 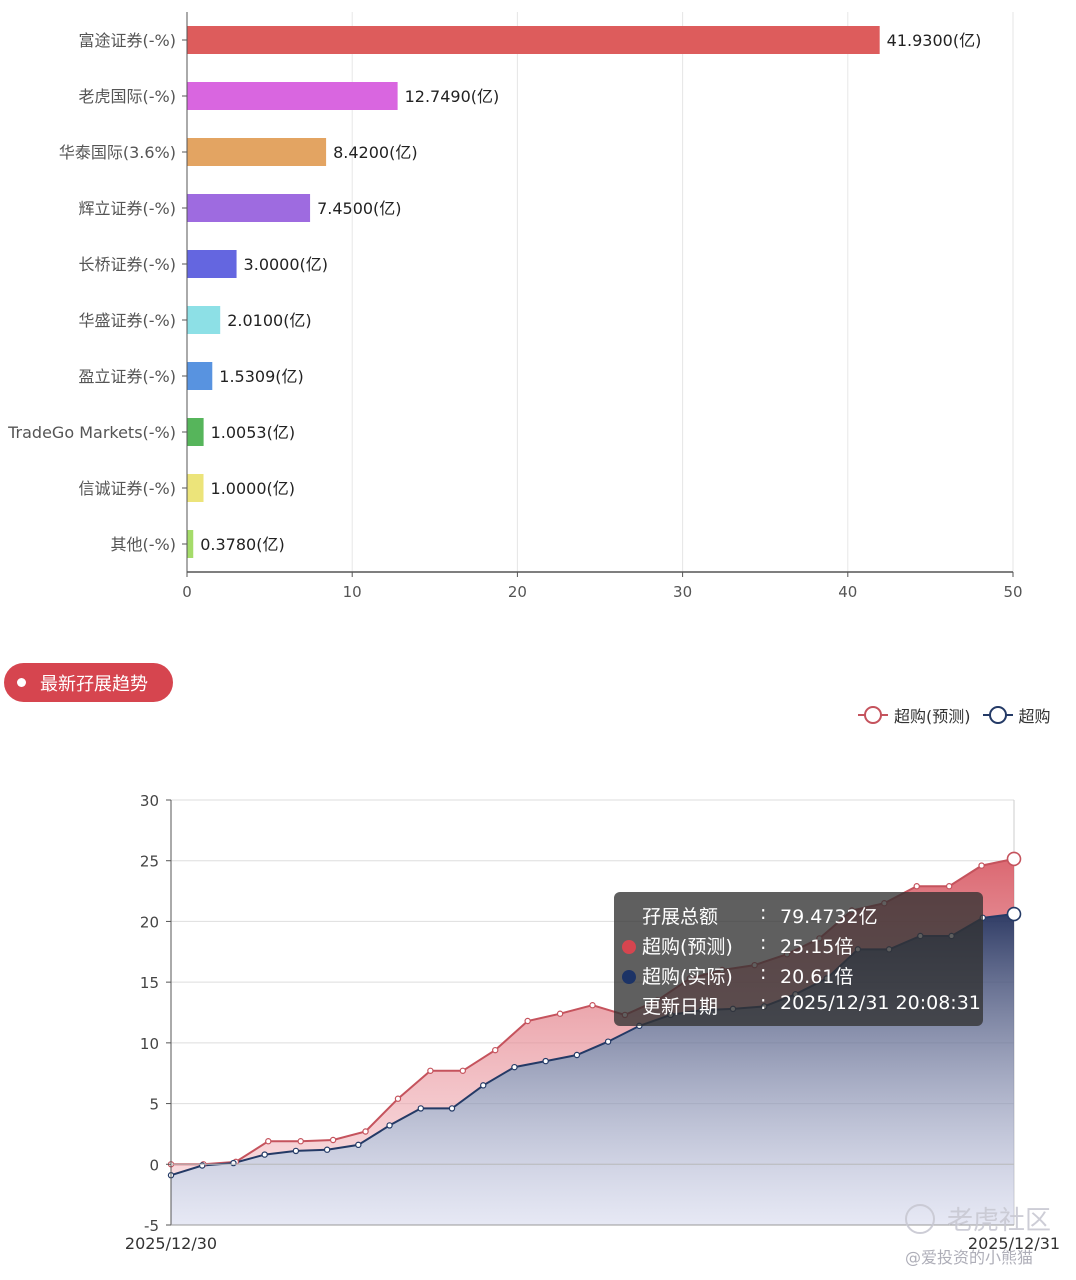 I want to click on y-tick-label: 25, so click(x=149, y=862).